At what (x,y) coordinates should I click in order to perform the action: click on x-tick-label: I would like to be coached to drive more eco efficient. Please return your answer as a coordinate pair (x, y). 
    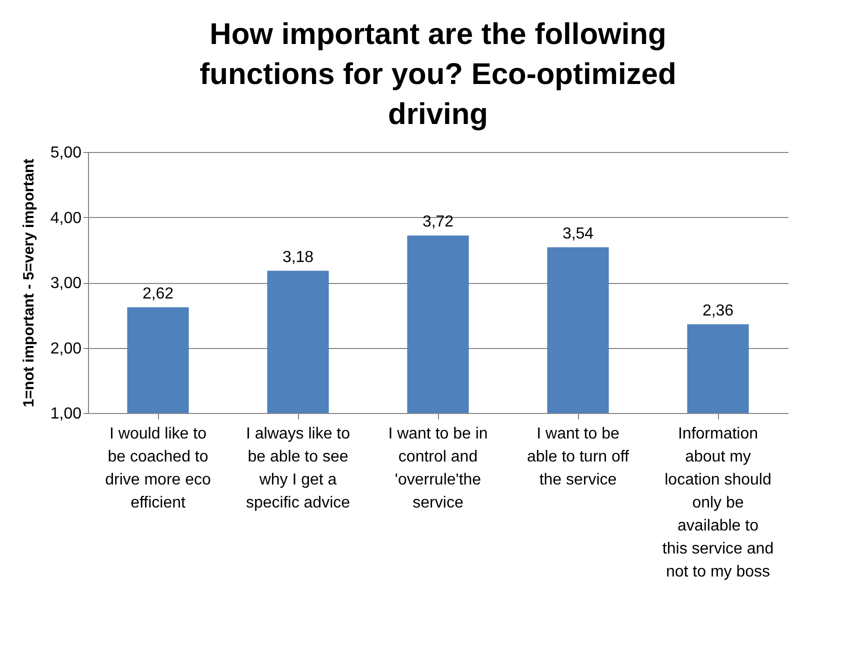
    Looking at the image, I should click on (158, 469).